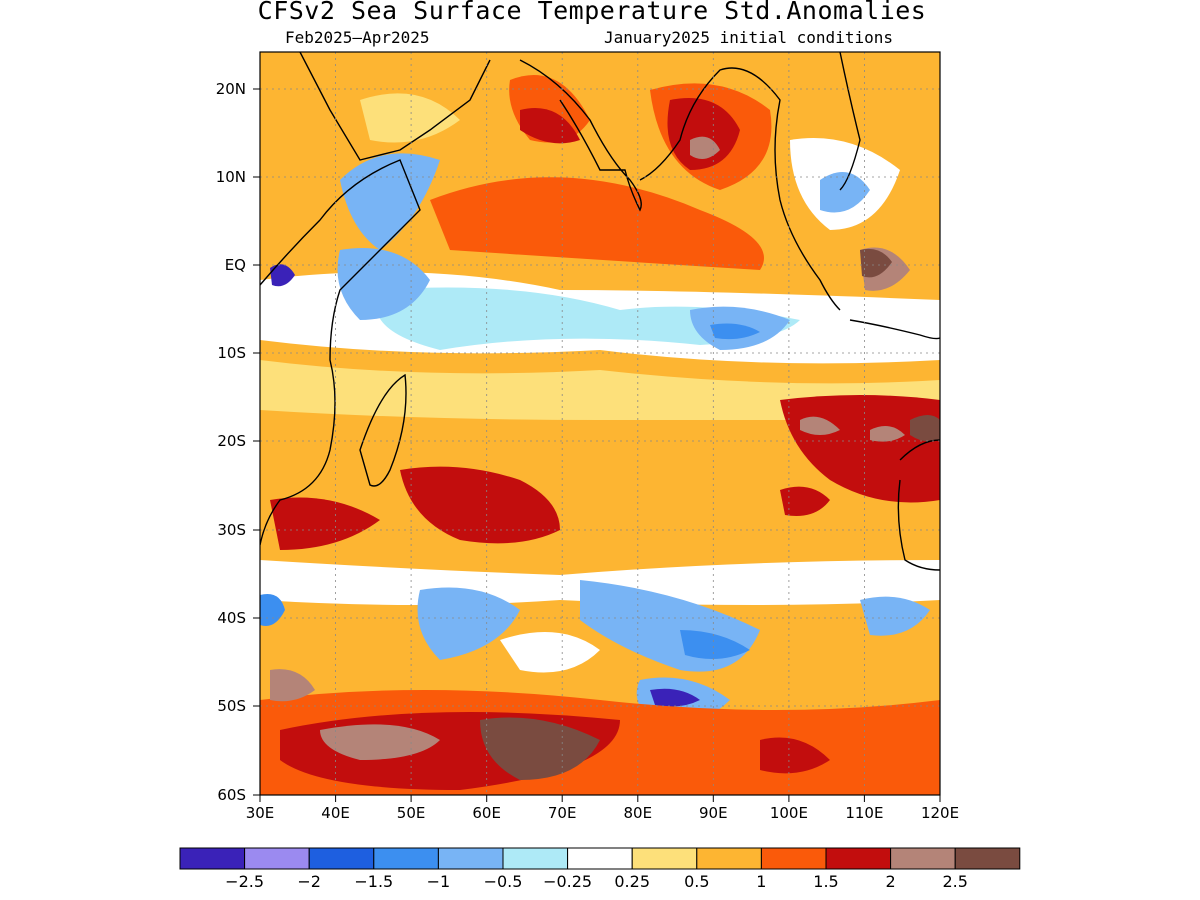  What do you see at coordinates (503, 881) in the screenshot?
I see `colorbar-label: −0.5` at bounding box center [503, 881].